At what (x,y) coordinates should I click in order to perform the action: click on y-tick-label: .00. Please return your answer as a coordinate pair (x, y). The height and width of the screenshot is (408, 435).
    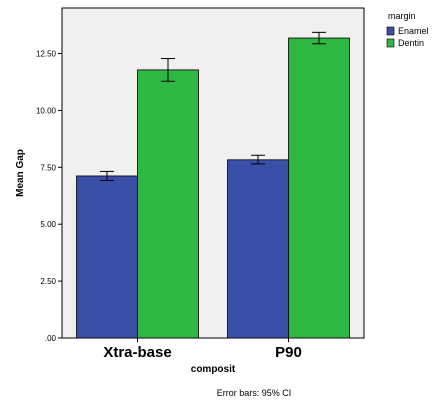
    Looking at the image, I should click on (51, 338).